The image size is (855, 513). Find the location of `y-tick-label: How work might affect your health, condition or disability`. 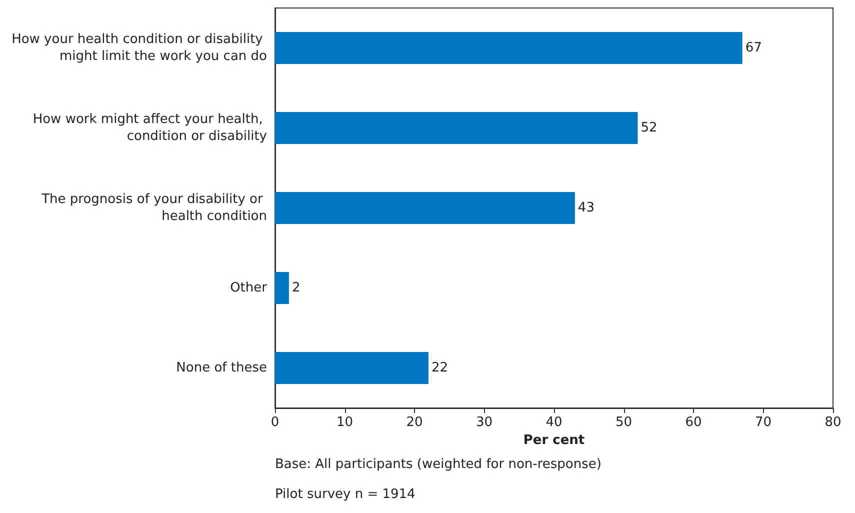

y-tick-label: How work might affect your health, condition or disability is located at coordinates (150, 128).